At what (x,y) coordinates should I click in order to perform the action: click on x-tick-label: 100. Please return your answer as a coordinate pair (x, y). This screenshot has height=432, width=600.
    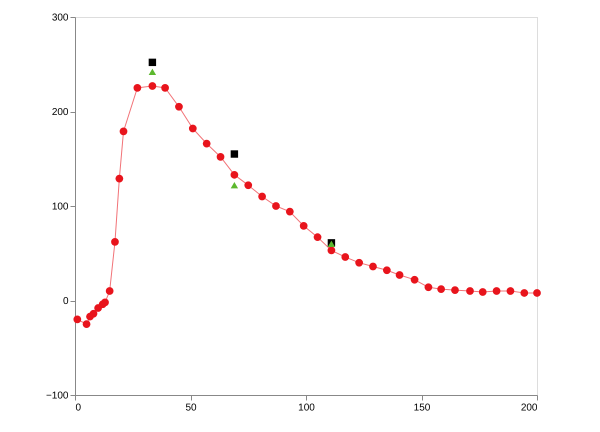
    Looking at the image, I should click on (307, 408).